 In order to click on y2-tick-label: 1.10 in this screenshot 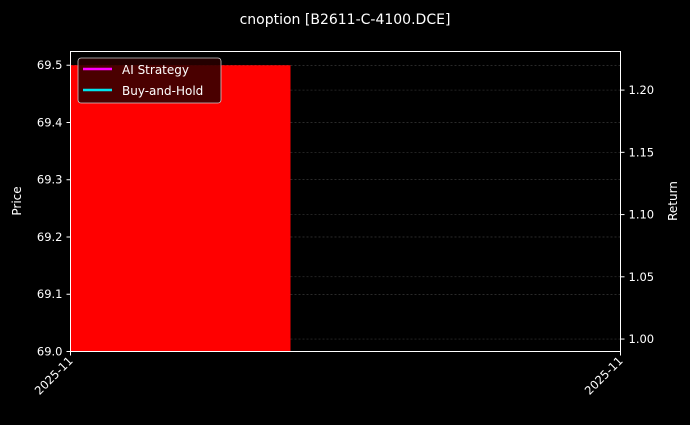, I will do `click(642, 215)`.